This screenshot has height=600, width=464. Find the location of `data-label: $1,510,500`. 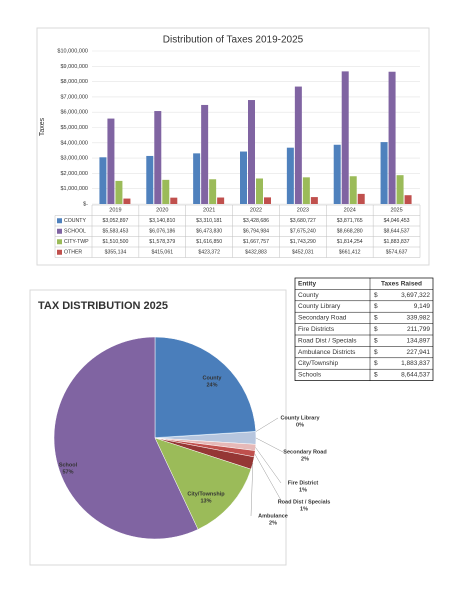

data-label: $1,510,500 is located at coordinates (115, 242).